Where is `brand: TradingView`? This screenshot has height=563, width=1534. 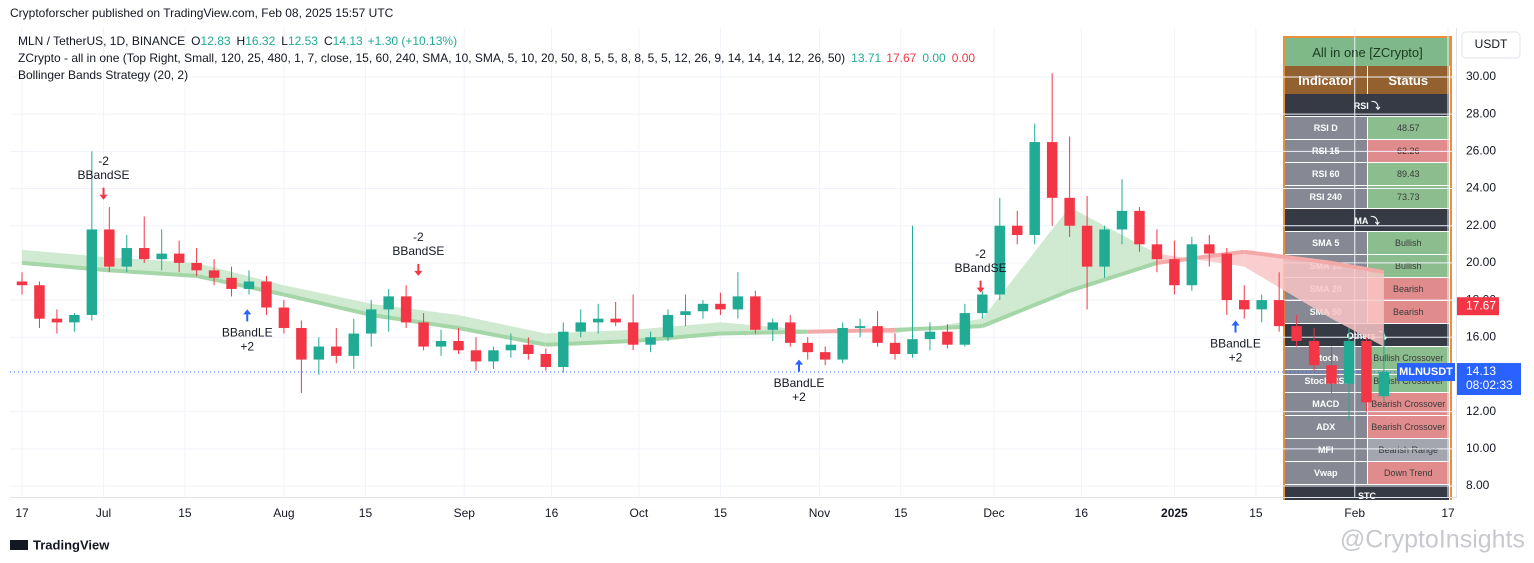
brand: TradingView is located at coordinates (71, 544).